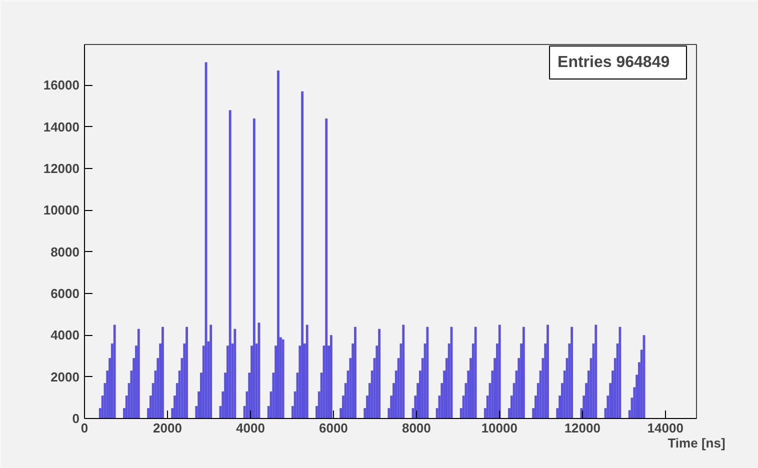 The image size is (758, 468). What do you see at coordinates (76, 418) in the screenshot?
I see `y-tick-label: 0` at bounding box center [76, 418].